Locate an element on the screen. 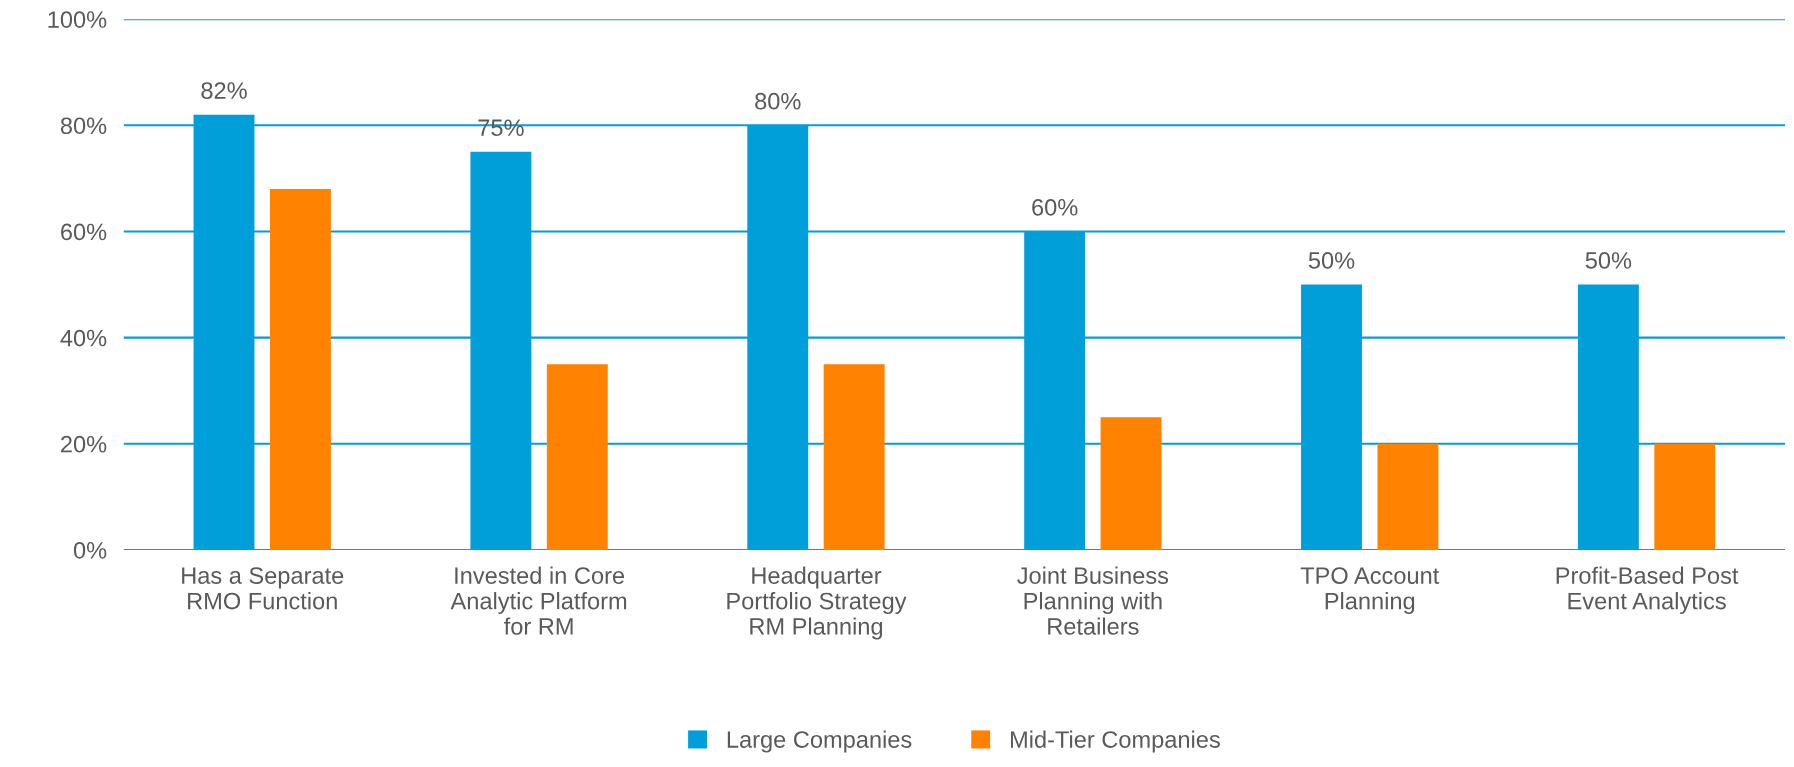 Image resolution: width=1794 pixels, height=767 pixels. x-tick-label: Headquarter Portfolio Strategy RM Planning is located at coordinates (817, 603).